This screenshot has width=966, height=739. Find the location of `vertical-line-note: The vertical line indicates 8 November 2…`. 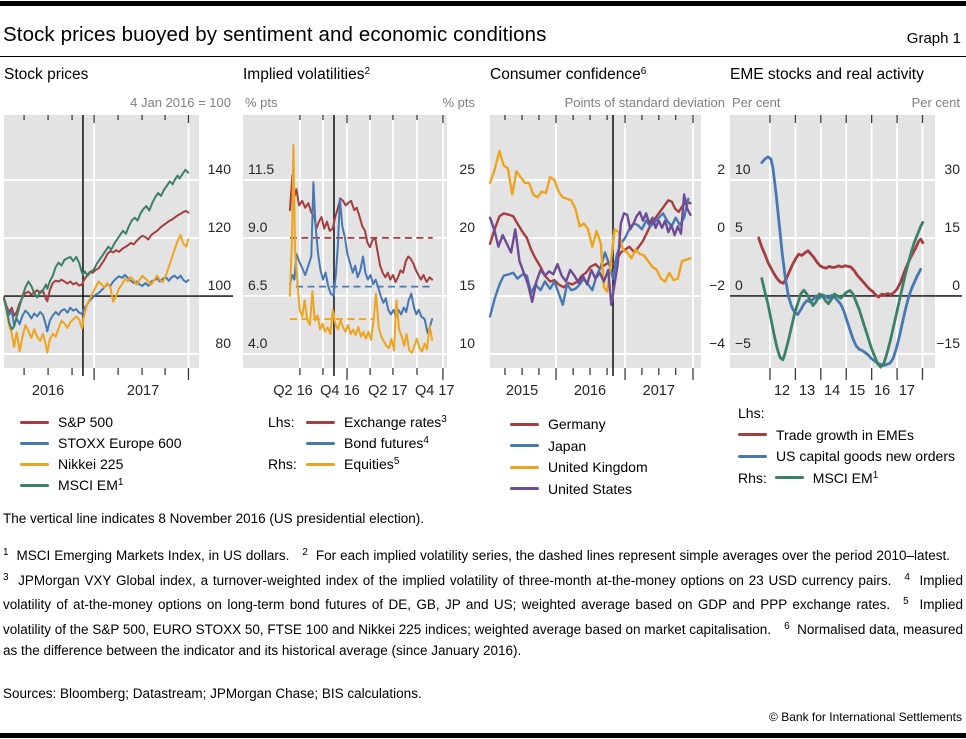

vertical-line-note: The vertical line indicates 8 November 2… is located at coordinates (213, 518).